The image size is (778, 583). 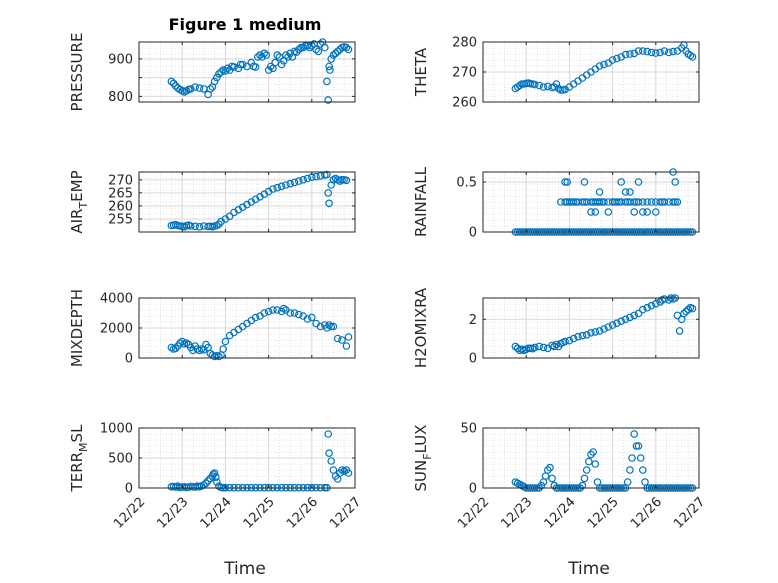 What do you see at coordinates (260, 332) in the screenshot?
I see `series-mixdepth` at bounding box center [260, 332].